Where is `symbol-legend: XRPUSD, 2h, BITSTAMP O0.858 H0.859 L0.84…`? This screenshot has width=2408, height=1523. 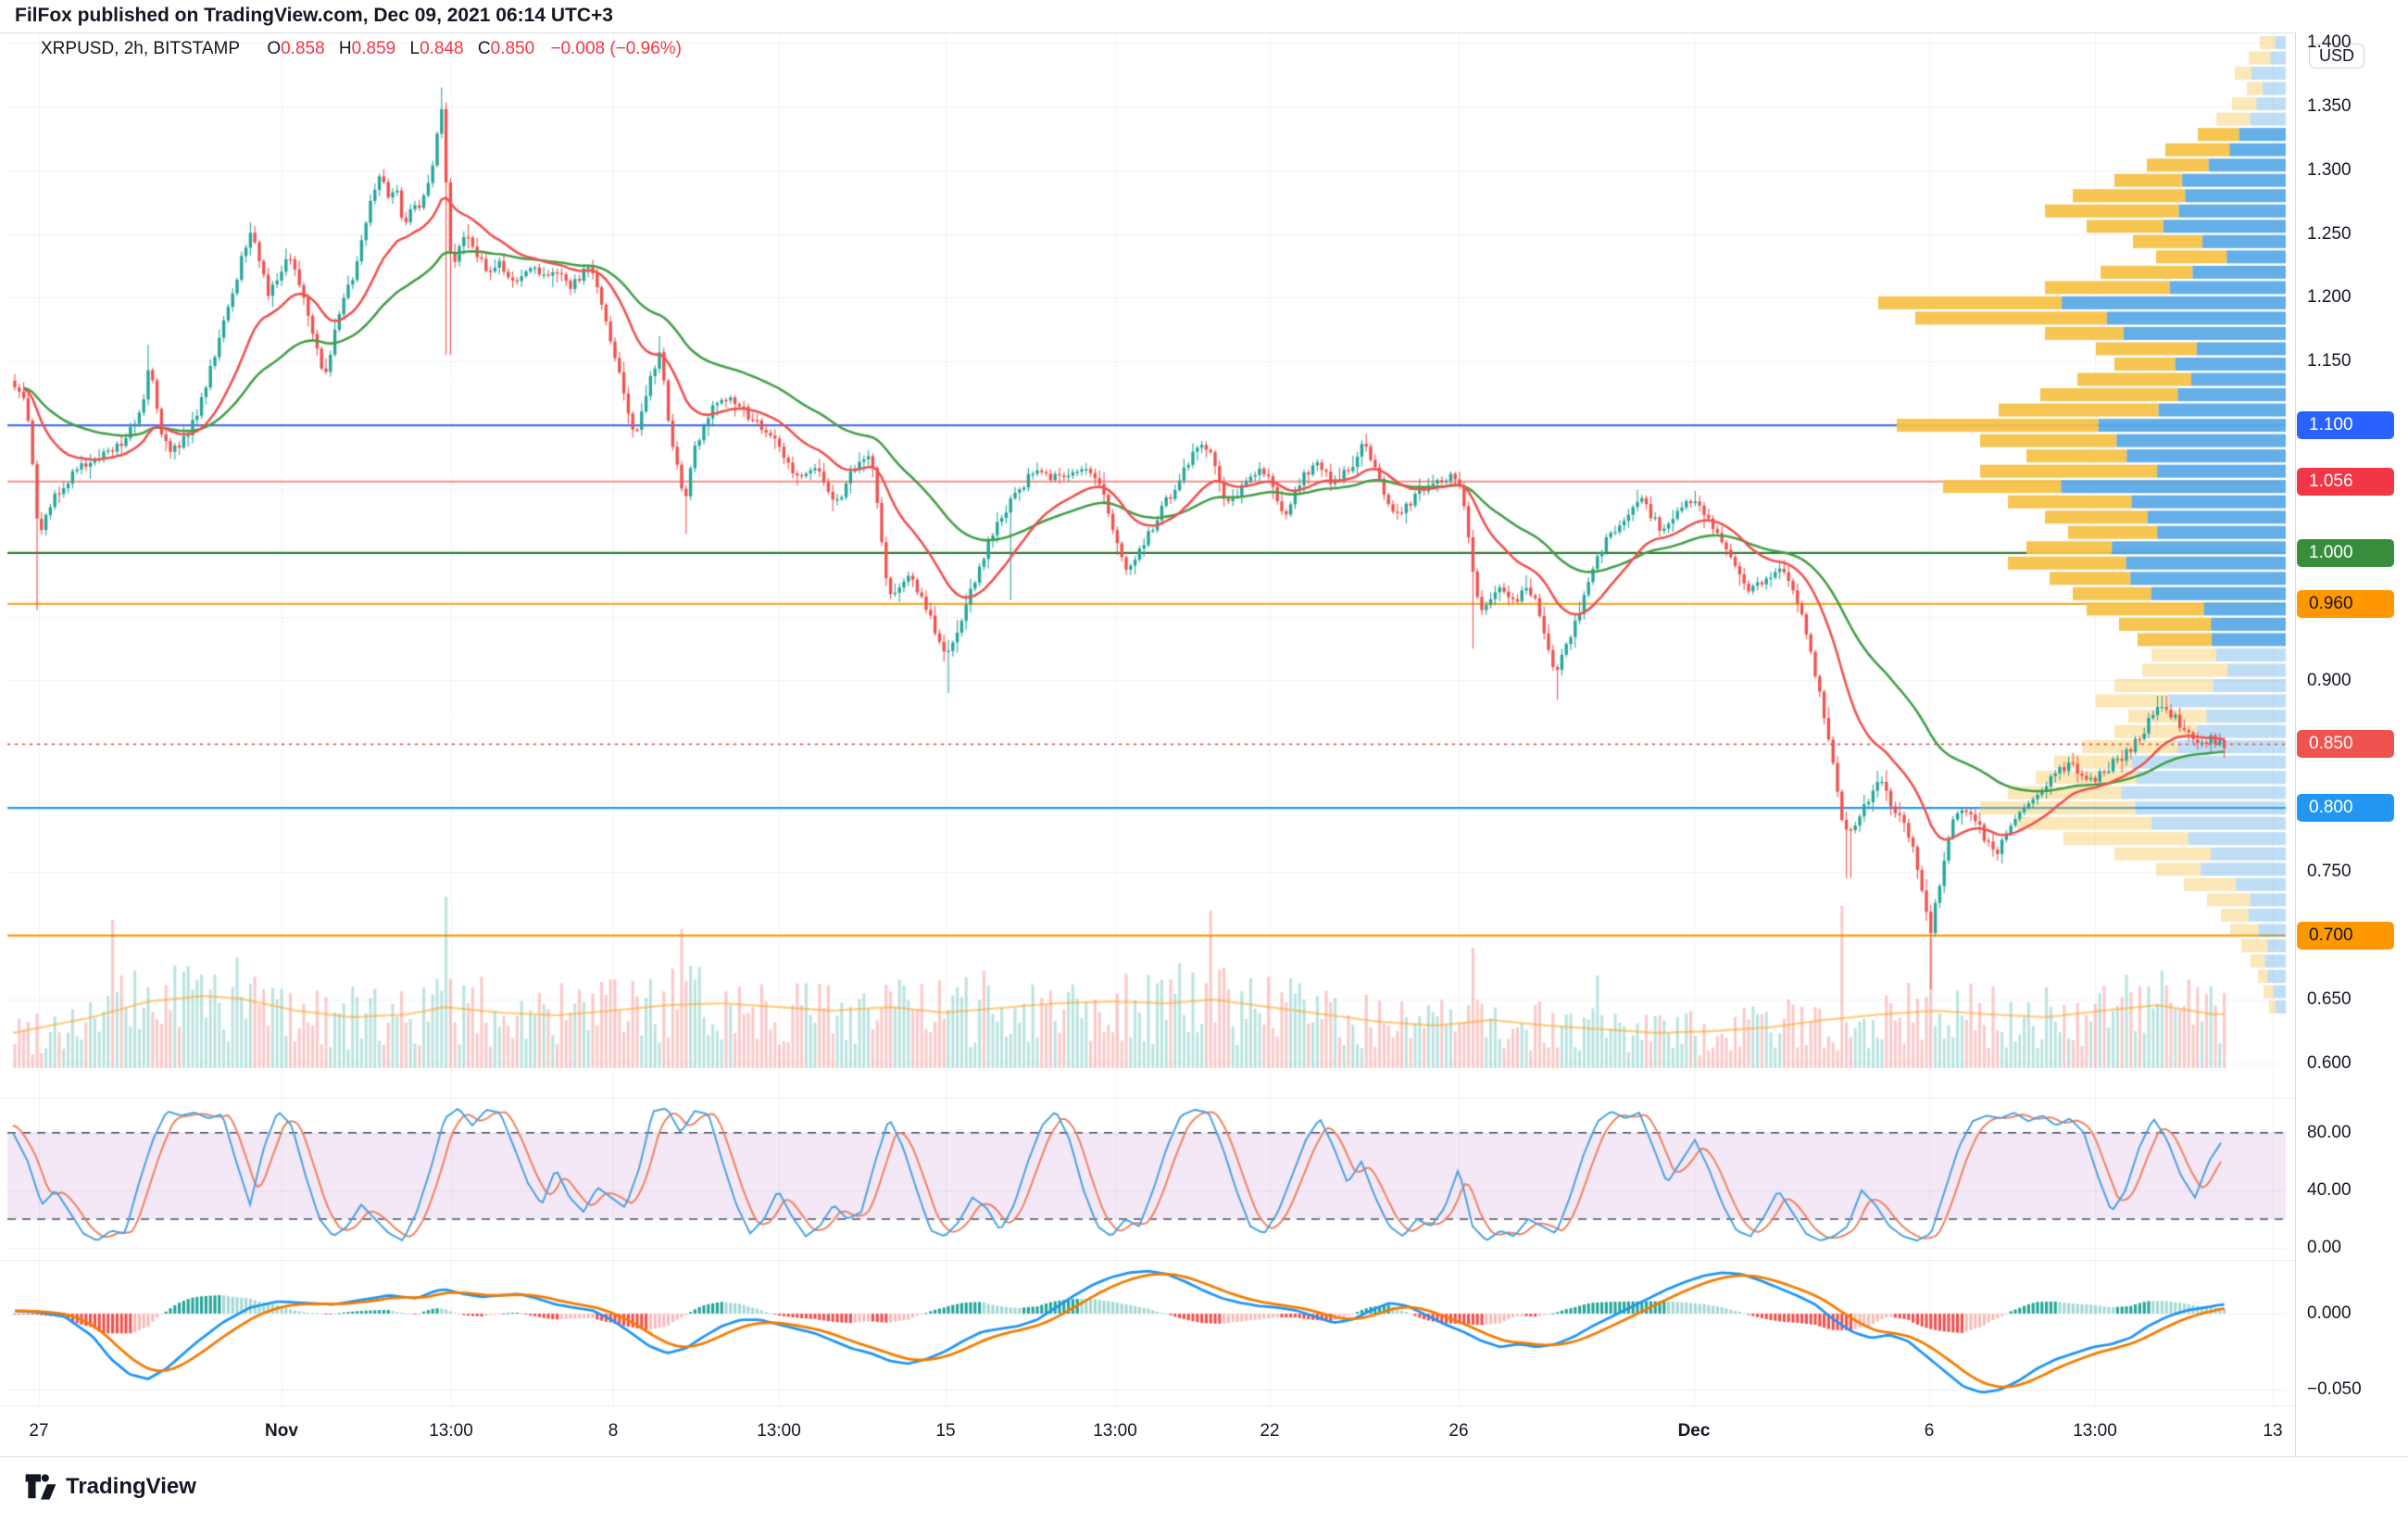 symbol-legend: XRPUSD, 2h, BITSTAMP O0.858 H0.859 L0.84… is located at coordinates (361, 49).